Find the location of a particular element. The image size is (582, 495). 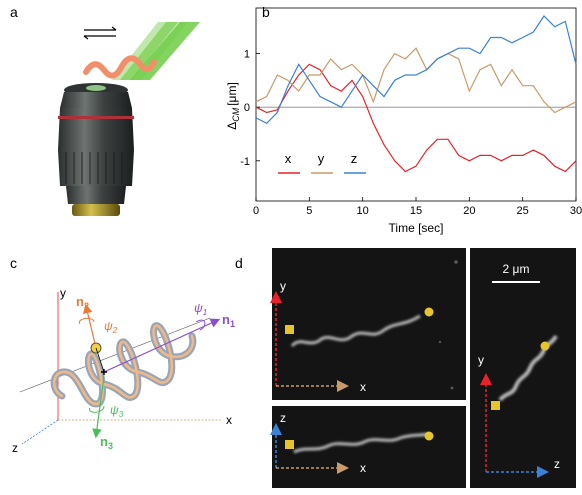

marker-offset-line is located at coordinates (100, 360).